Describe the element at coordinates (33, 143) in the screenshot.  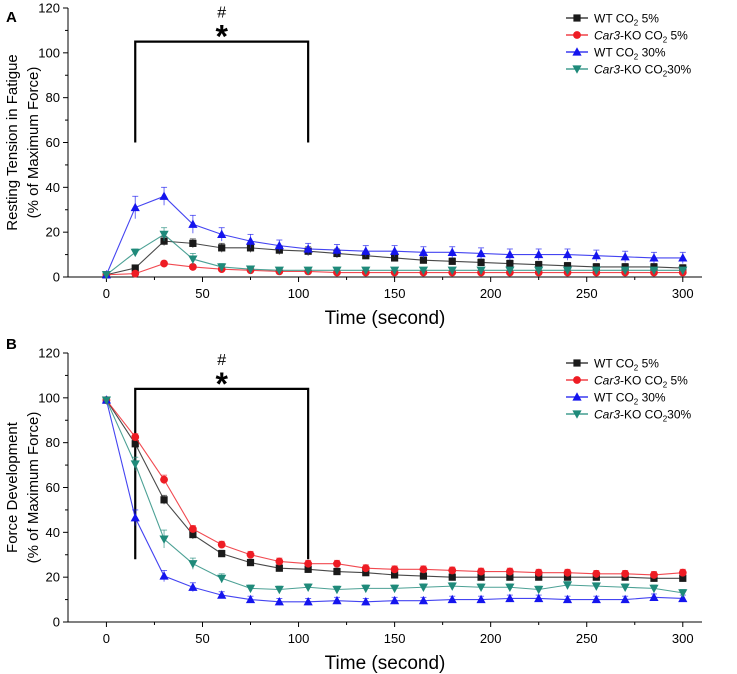
I see `y-axis-label-line: (% of Maximum Force)` at that location.